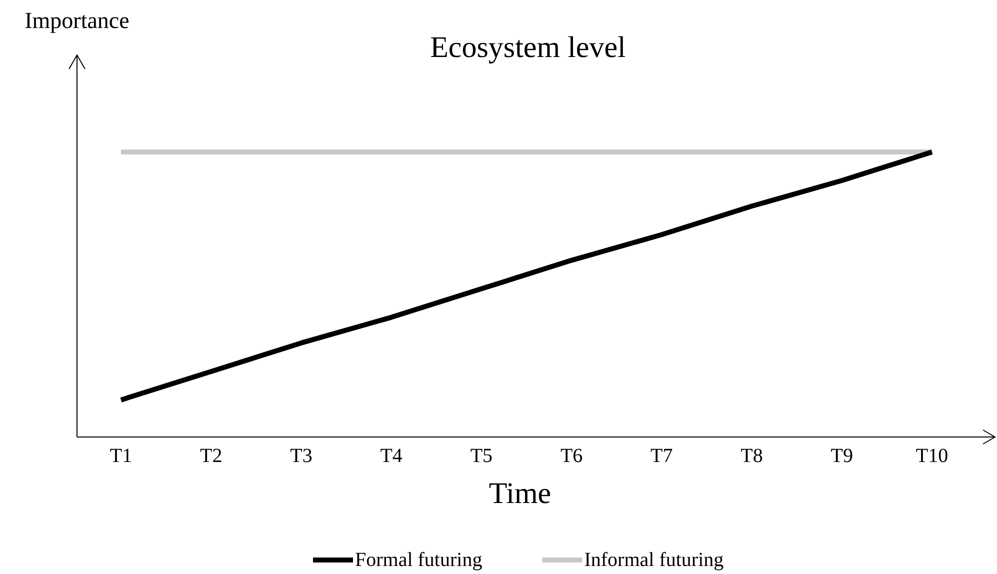  What do you see at coordinates (841, 456) in the screenshot?
I see `x-tick-label: T9` at bounding box center [841, 456].